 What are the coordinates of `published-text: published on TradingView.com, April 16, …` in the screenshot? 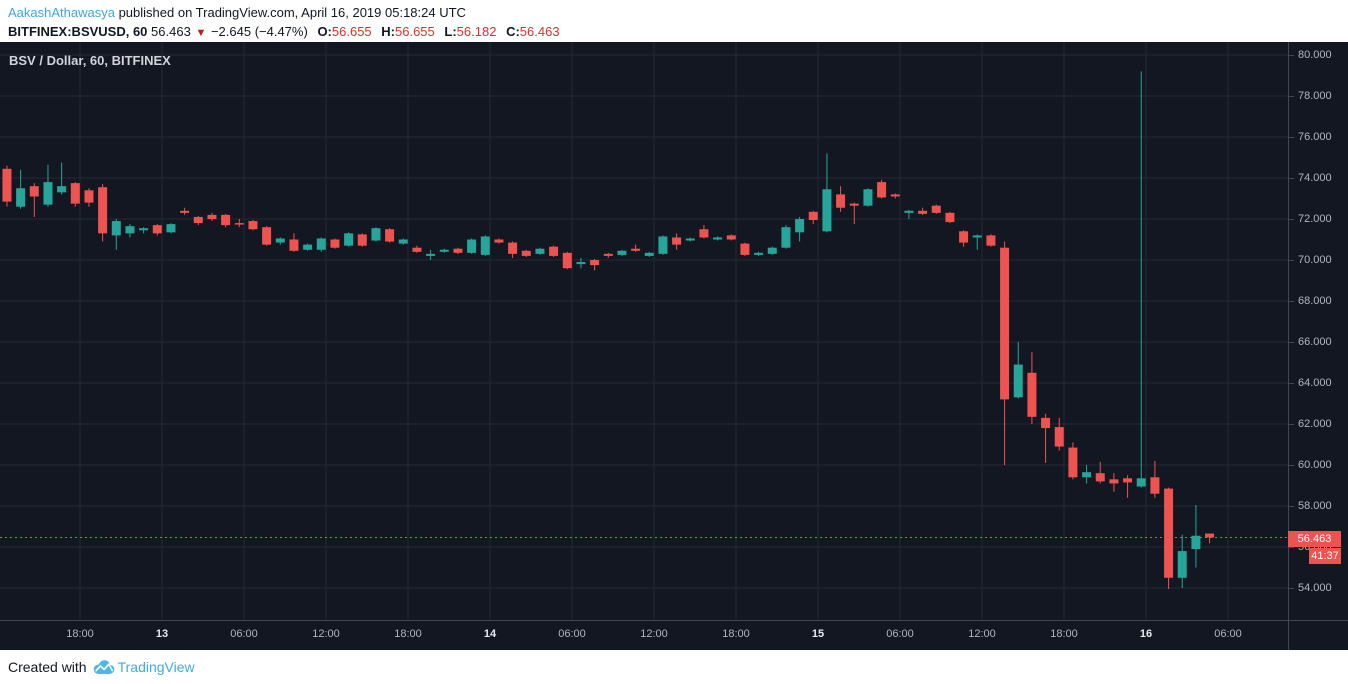 It's located at (290, 12).